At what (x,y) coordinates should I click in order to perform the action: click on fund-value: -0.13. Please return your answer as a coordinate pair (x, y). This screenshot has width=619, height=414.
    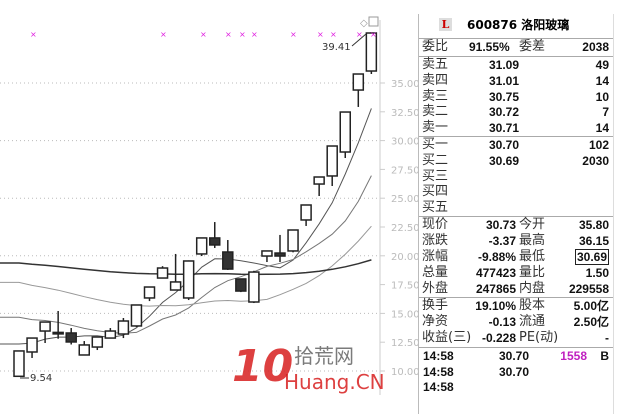
    Looking at the image, I should click on (502, 322).